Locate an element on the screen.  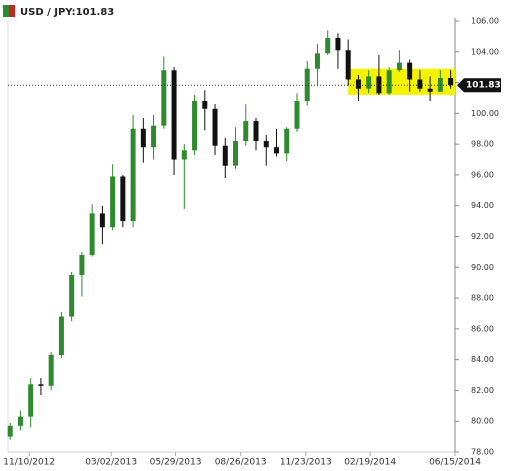
y-tick-label: 96.00 is located at coordinates (482, 174).